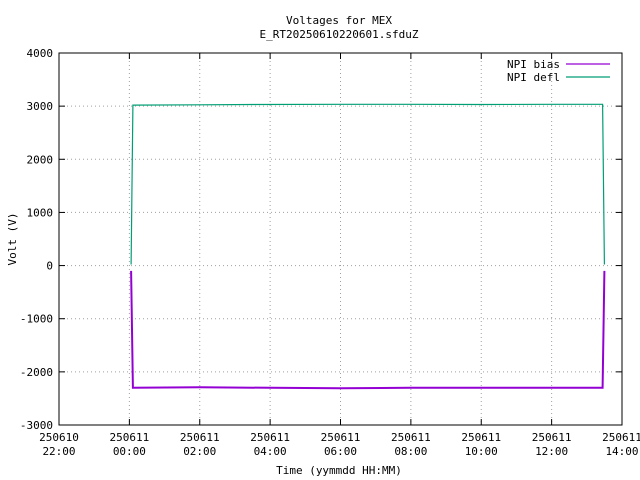 The image size is (640, 480). Describe the element at coordinates (129, 451) in the screenshot. I see `x-tick-time: 00:00` at that location.